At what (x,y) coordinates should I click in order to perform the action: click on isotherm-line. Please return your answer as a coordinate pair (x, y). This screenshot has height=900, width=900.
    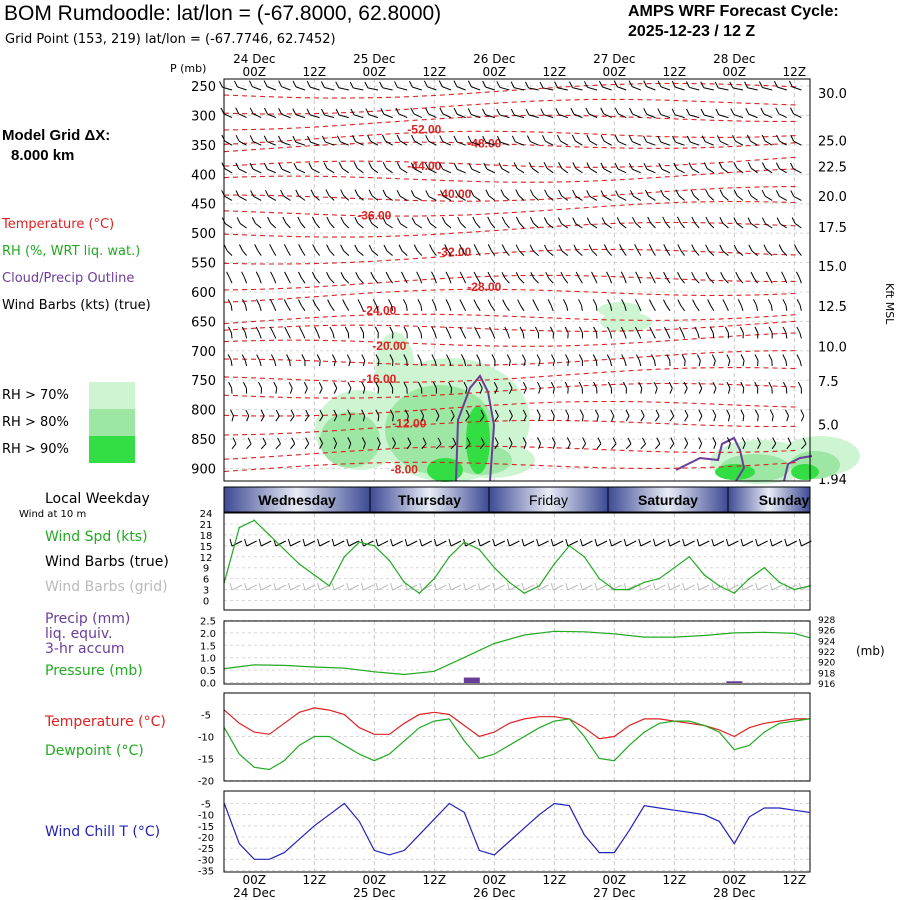
    Looking at the image, I should click on (511, 408).